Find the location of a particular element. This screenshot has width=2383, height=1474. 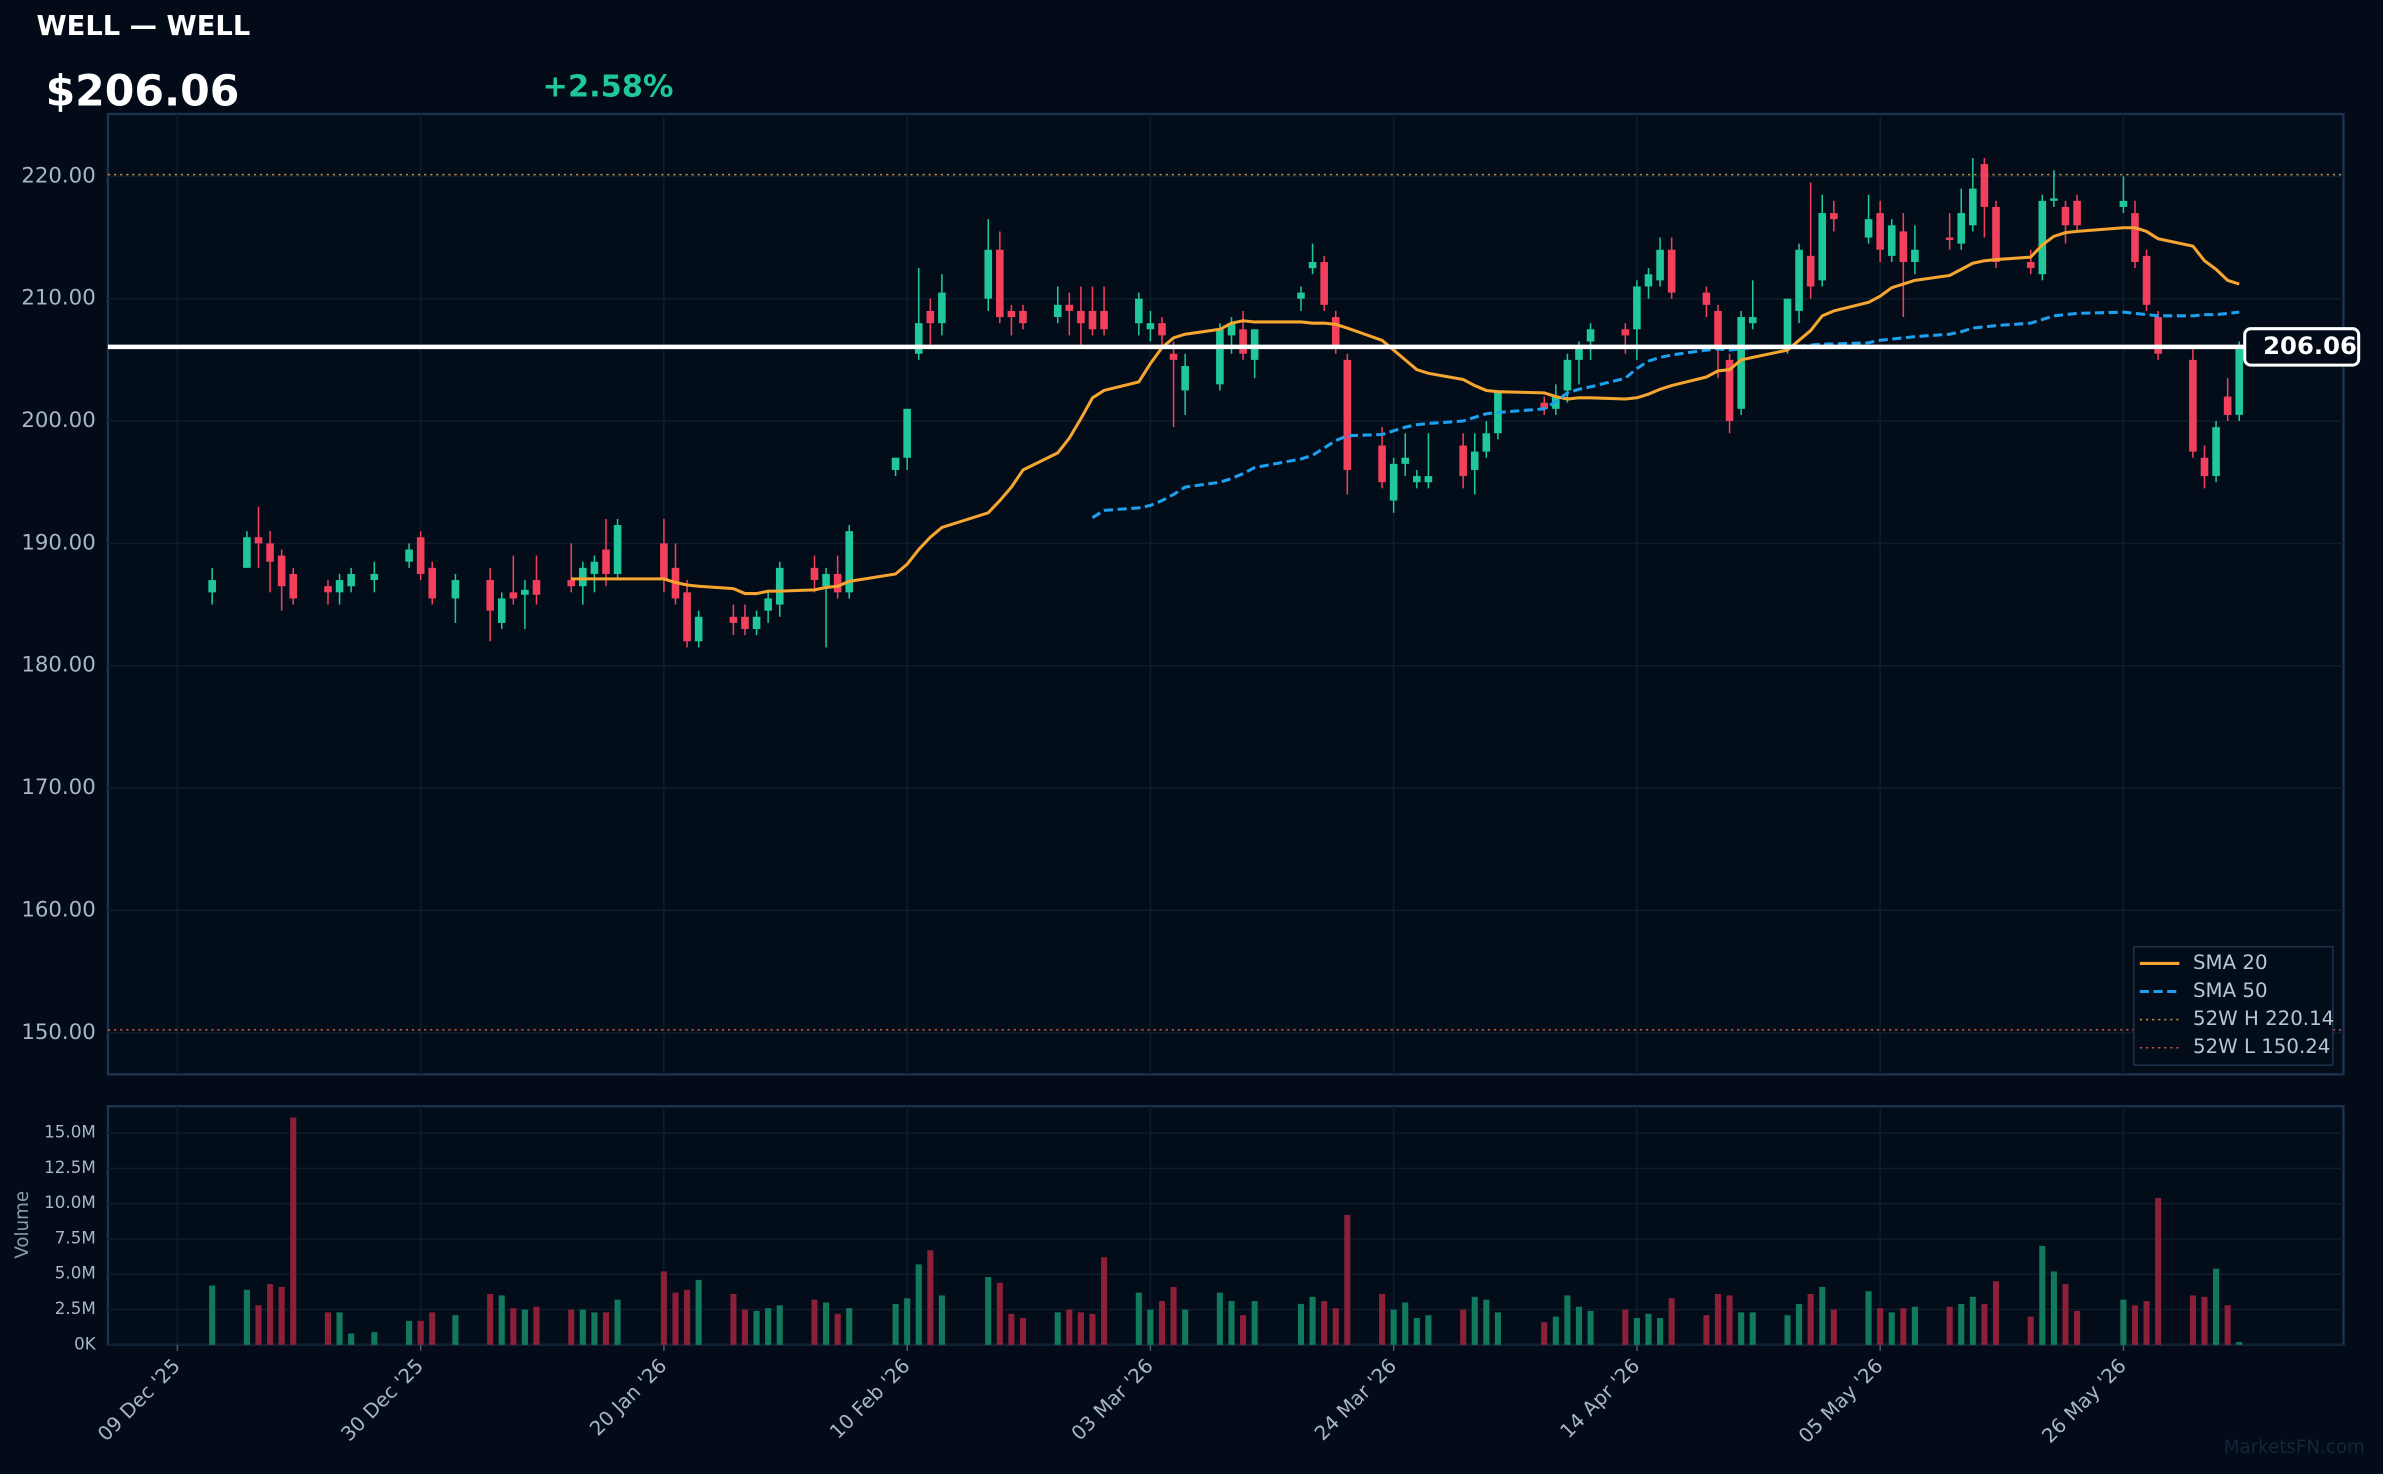

y-tick-label: 180.00 is located at coordinates (58, 665).